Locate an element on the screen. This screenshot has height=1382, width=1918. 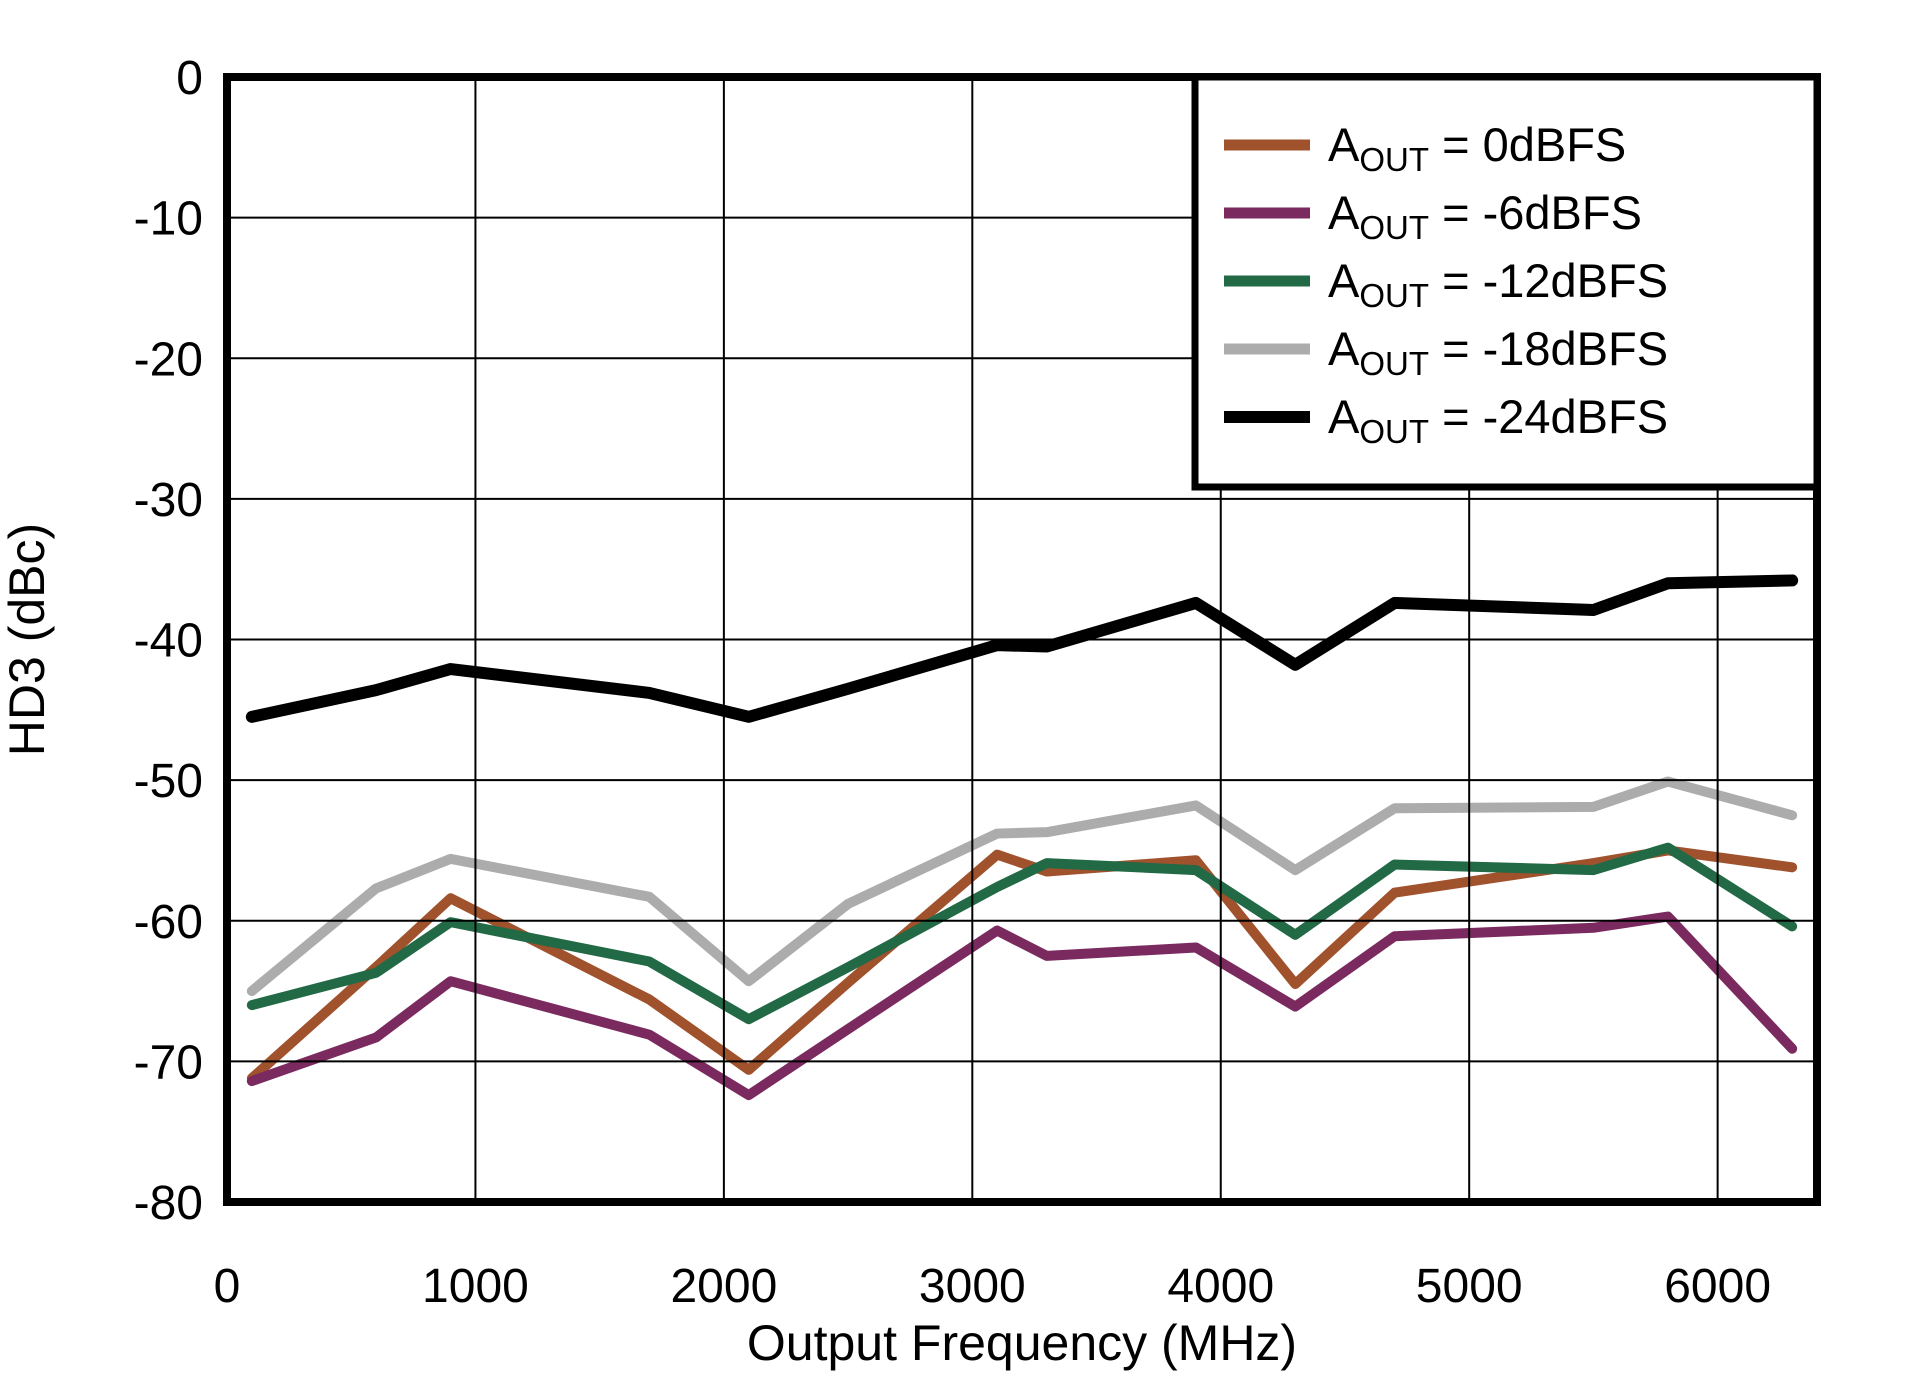
y-tick-label: -30 is located at coordinates (168, 500).